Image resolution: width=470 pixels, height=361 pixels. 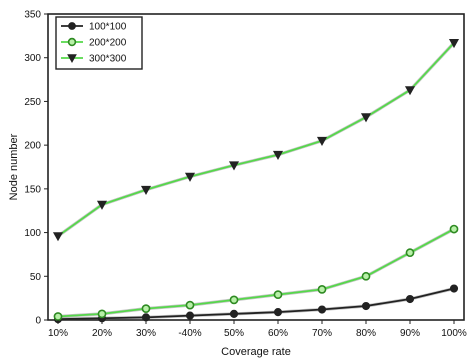 I want to click on x-tick-label: 30%, so click(x=146, y=333).